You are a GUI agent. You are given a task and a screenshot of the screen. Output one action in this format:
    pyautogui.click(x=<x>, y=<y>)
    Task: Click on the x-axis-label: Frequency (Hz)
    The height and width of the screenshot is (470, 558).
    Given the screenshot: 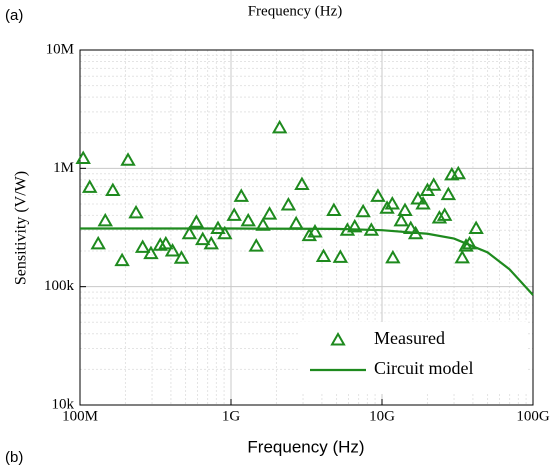 What is the action you would take?
    pyautogui.click(x=305, y=446)
    